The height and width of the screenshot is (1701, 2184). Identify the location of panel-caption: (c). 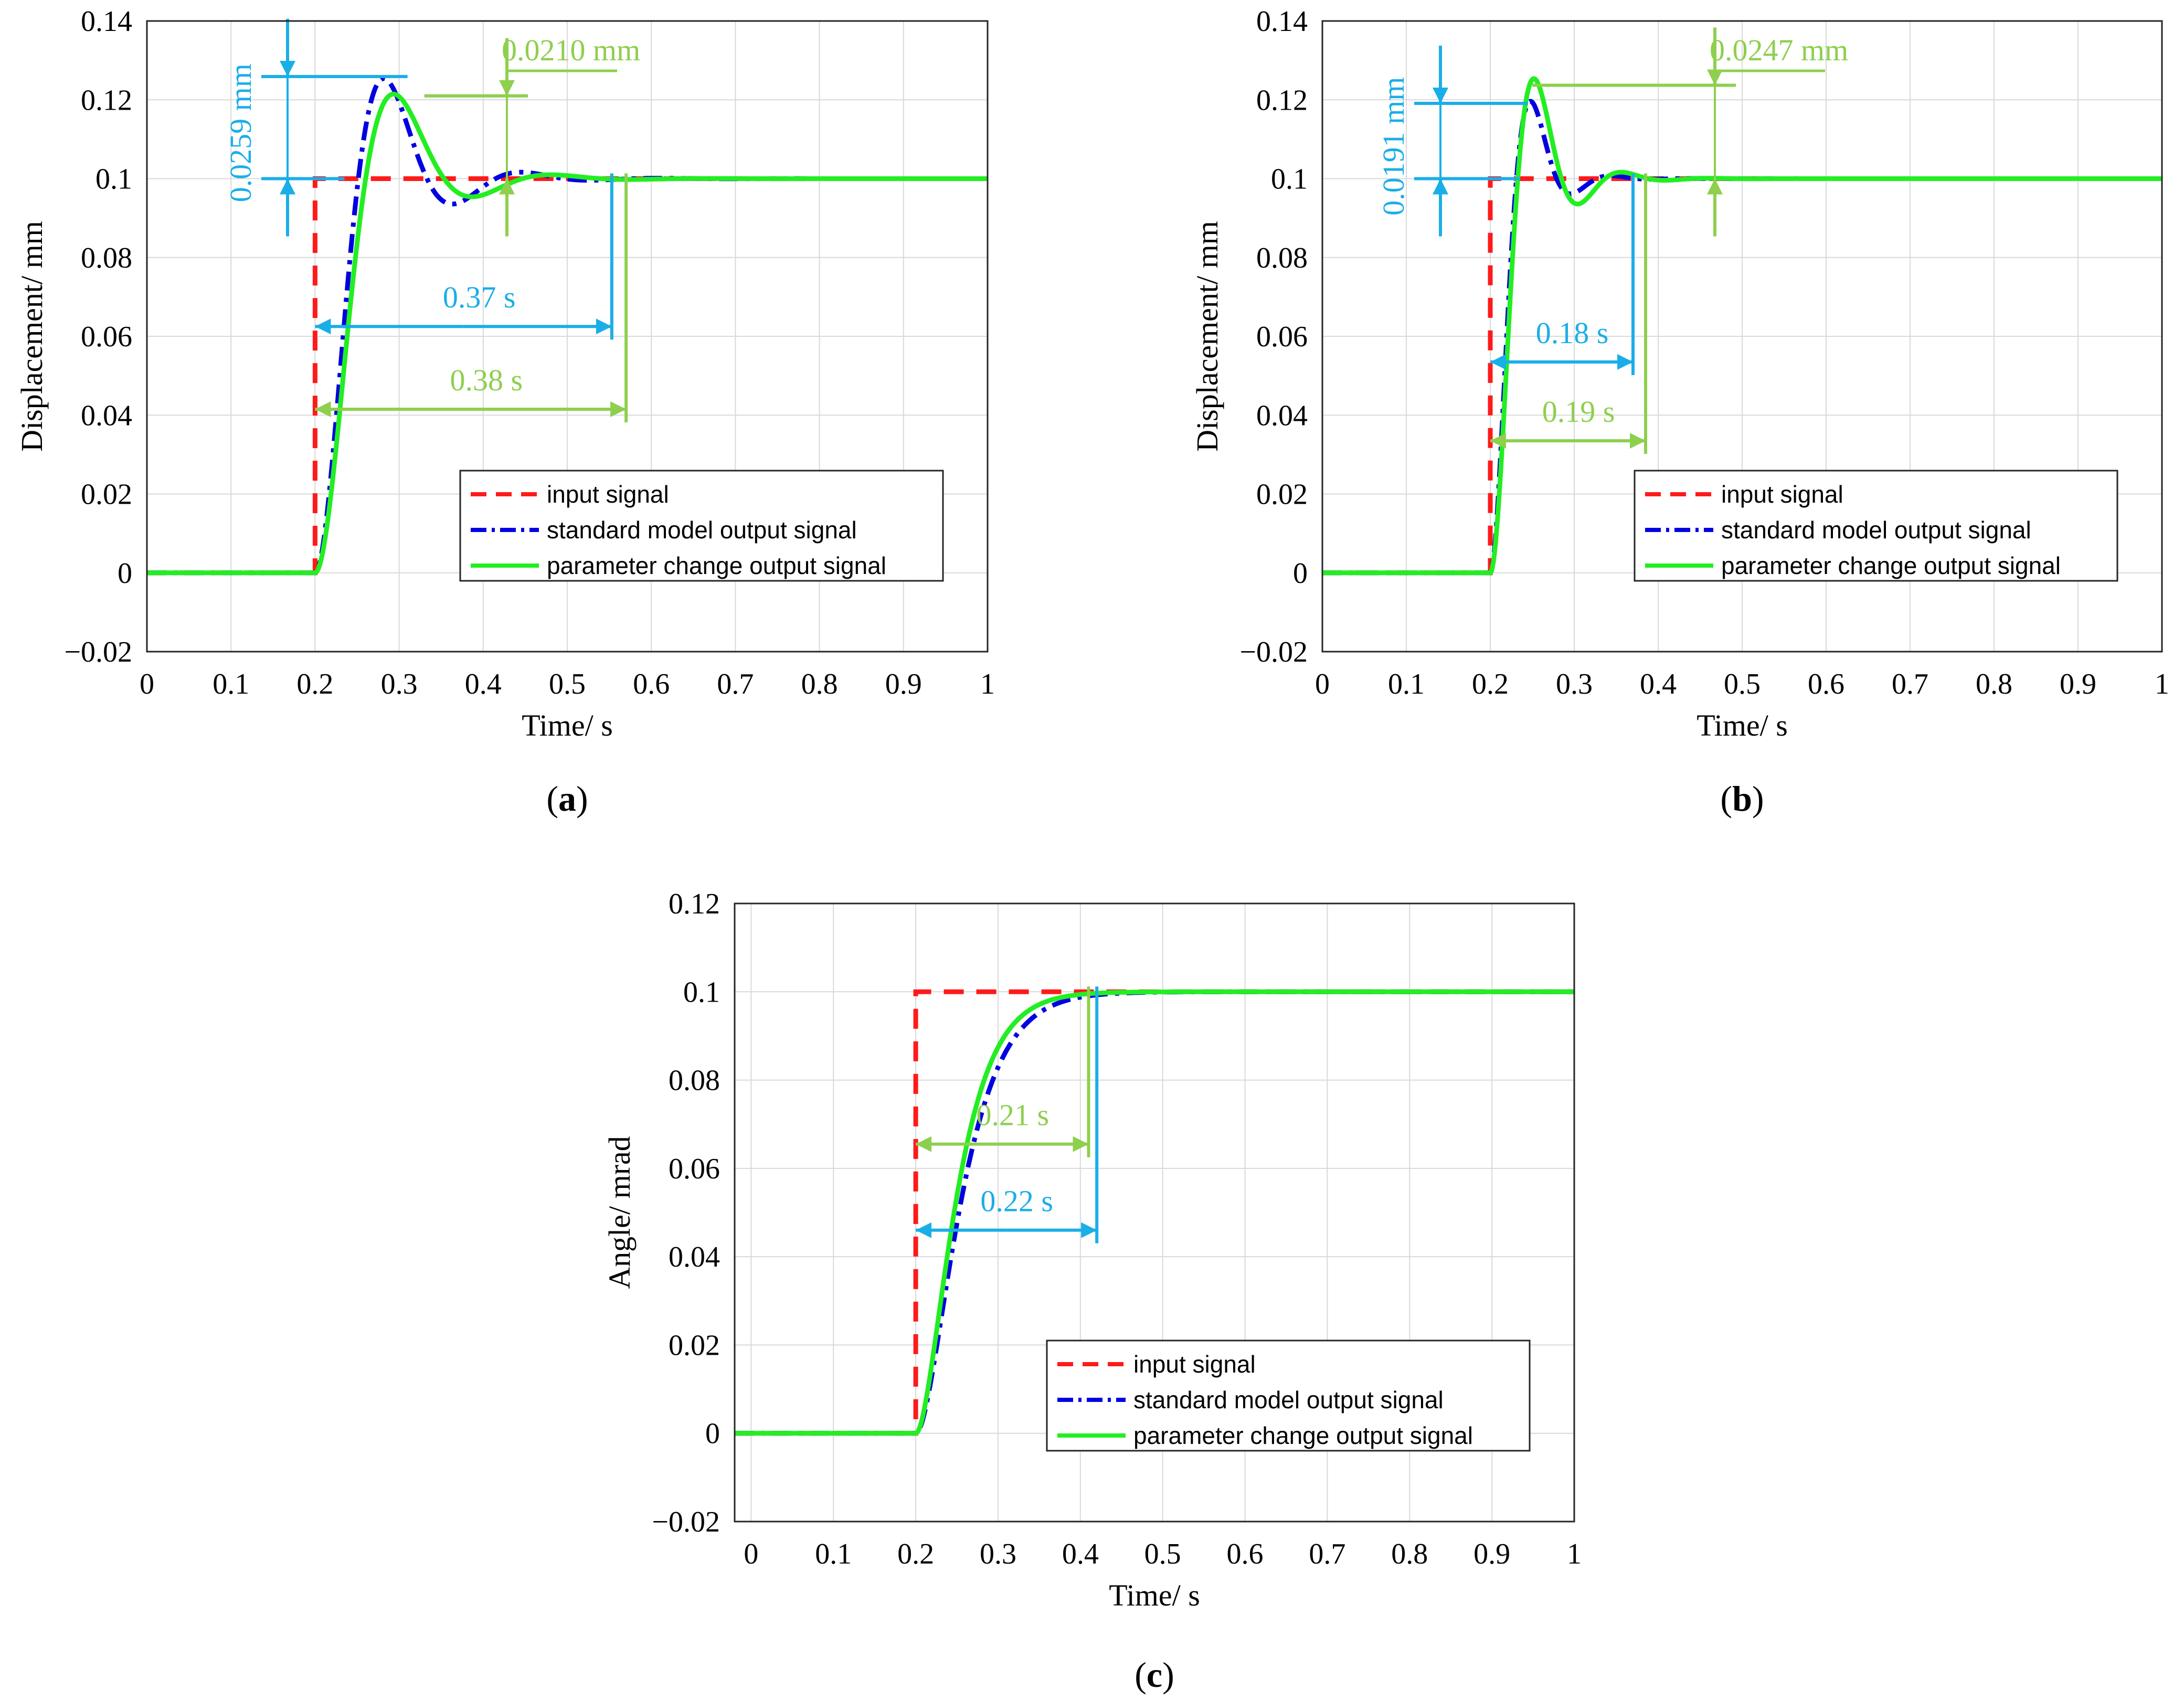
(1154, 1675).